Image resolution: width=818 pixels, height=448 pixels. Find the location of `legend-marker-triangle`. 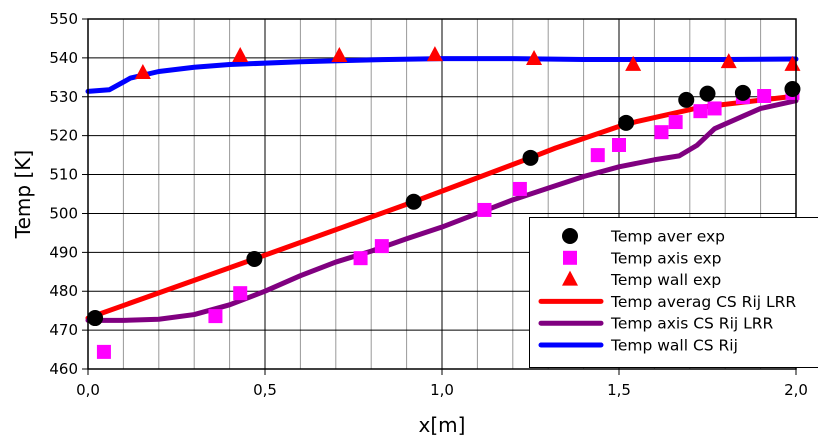

legend-marker-triangle is located at coordinates (570, 278).